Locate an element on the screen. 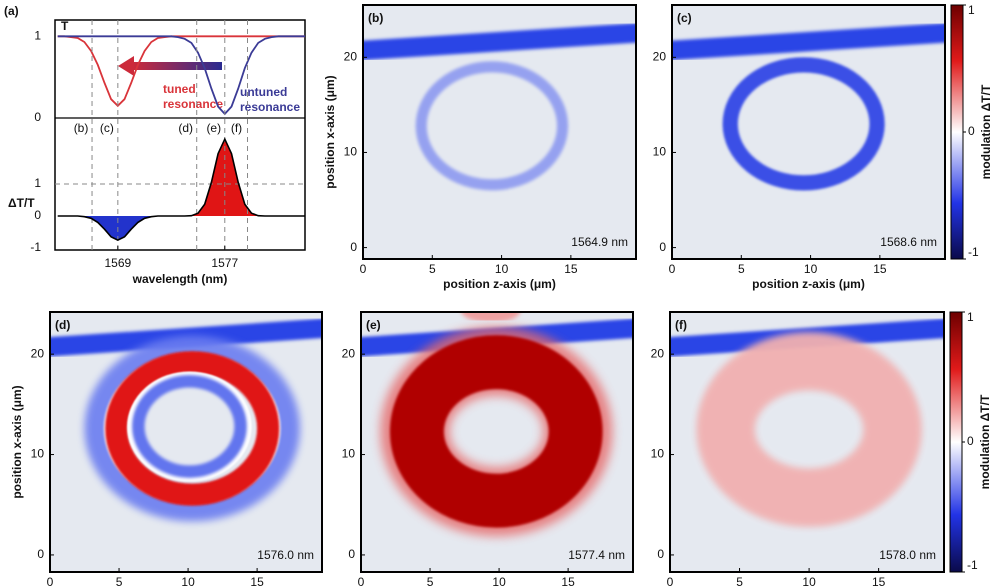 This screenshot has width=1000, height=588. marker-label: (b) is located at coordinates (81, 128).